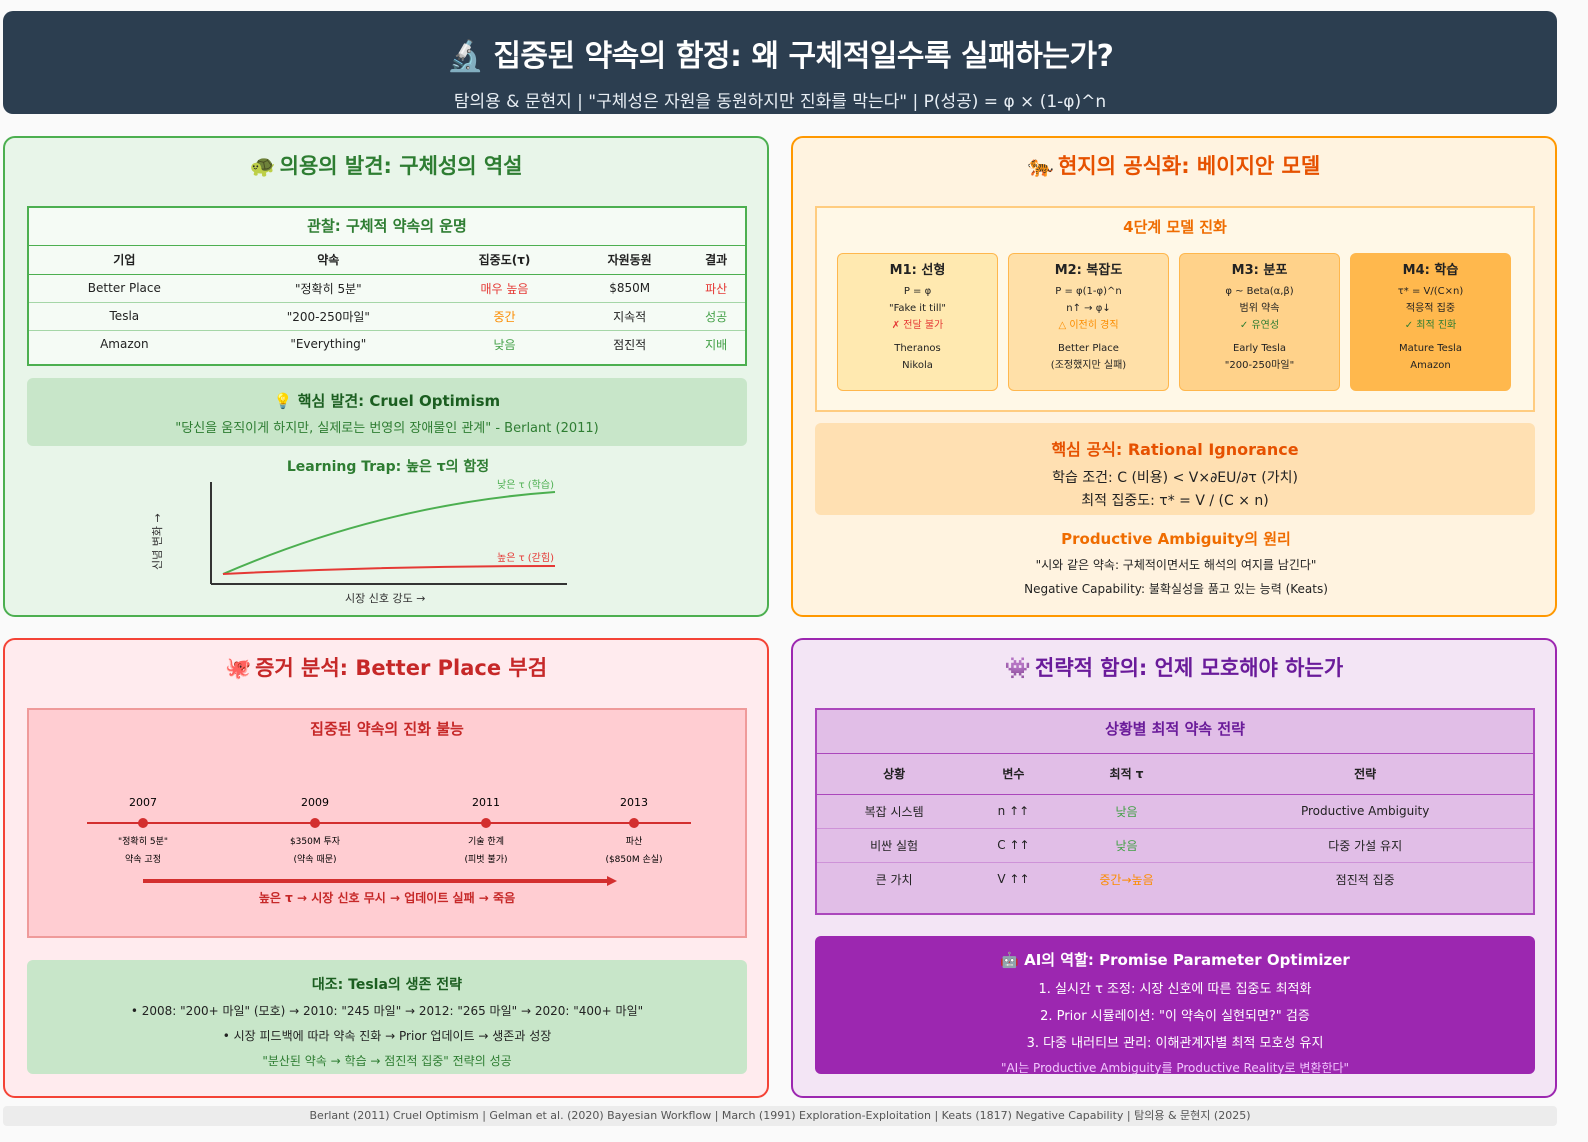 This screenshot has width=1588, height=1142. What do you see at coordinates (1430, 270) in the screenshot?
I see `stage-heading: M4: 학습` at bounding box center [1430, 270].